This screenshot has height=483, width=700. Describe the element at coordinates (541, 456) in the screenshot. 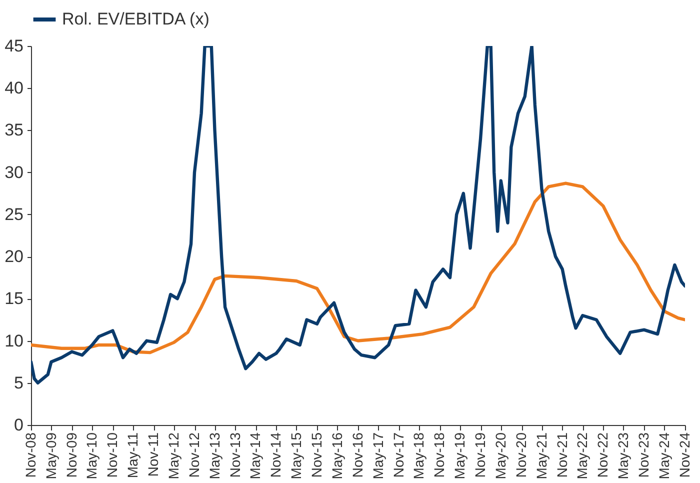

I see `x-tick-label: May-21` at that location.